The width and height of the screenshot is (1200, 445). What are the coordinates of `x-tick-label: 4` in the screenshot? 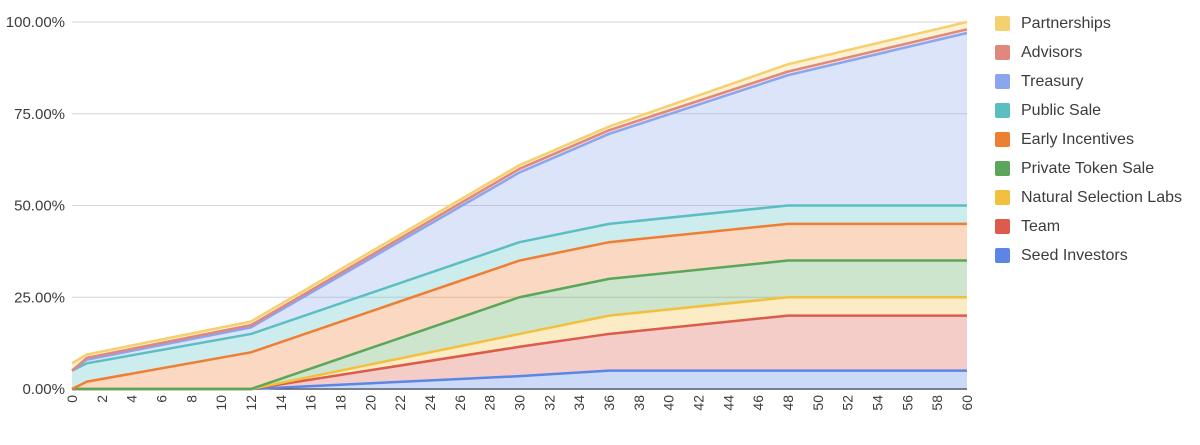 It's located at (132, 399).